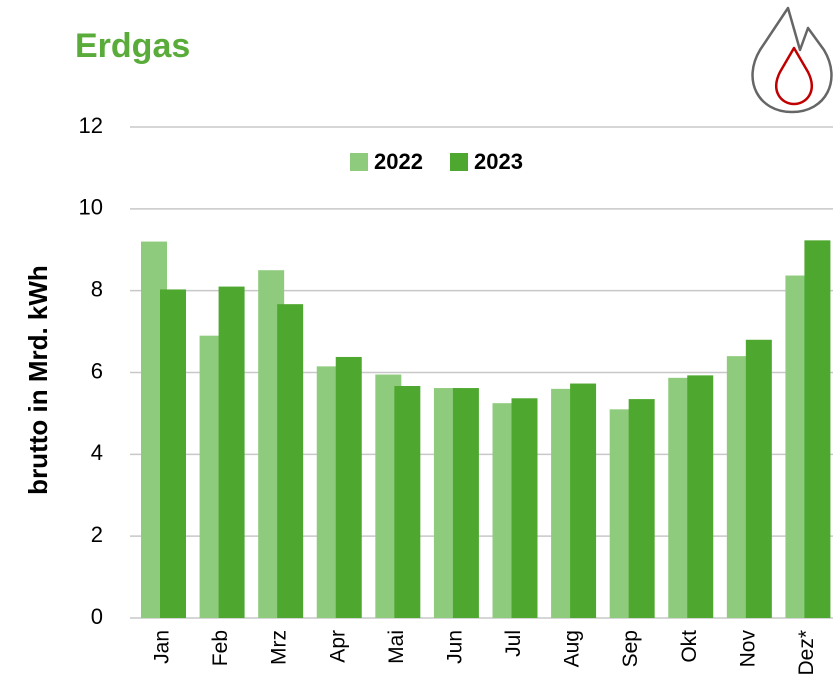  I want to click on flame-icon, so click(792, 60).